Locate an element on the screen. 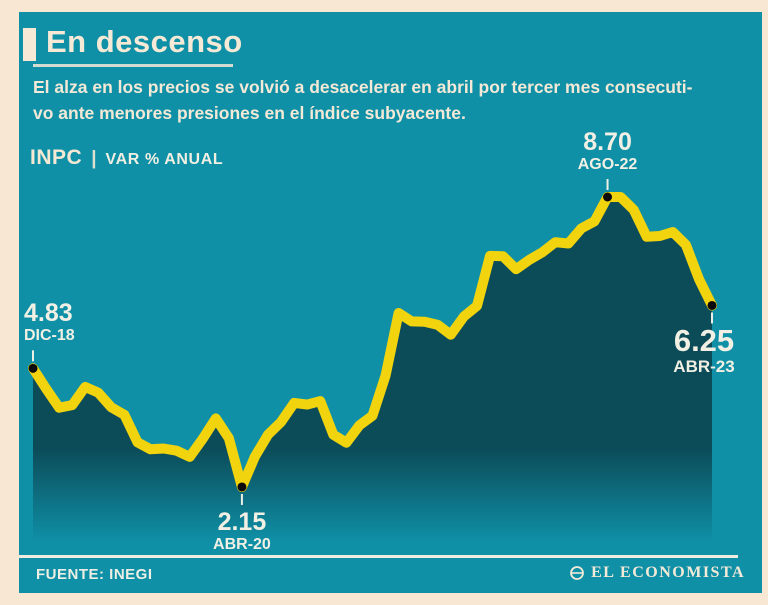  series-kicker: INPC | VAR % ANUAL is located at coordinates (126, 158).